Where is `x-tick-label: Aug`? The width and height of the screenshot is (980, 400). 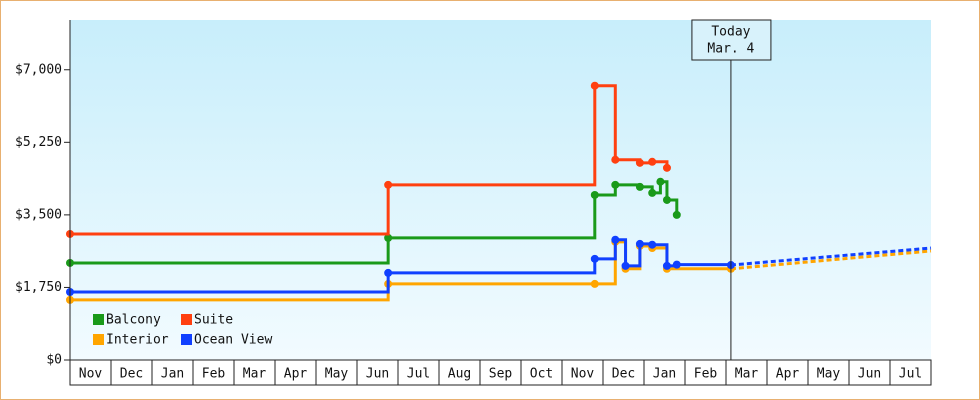
x-tick-label: Aug is located at coordinates (459, 374).